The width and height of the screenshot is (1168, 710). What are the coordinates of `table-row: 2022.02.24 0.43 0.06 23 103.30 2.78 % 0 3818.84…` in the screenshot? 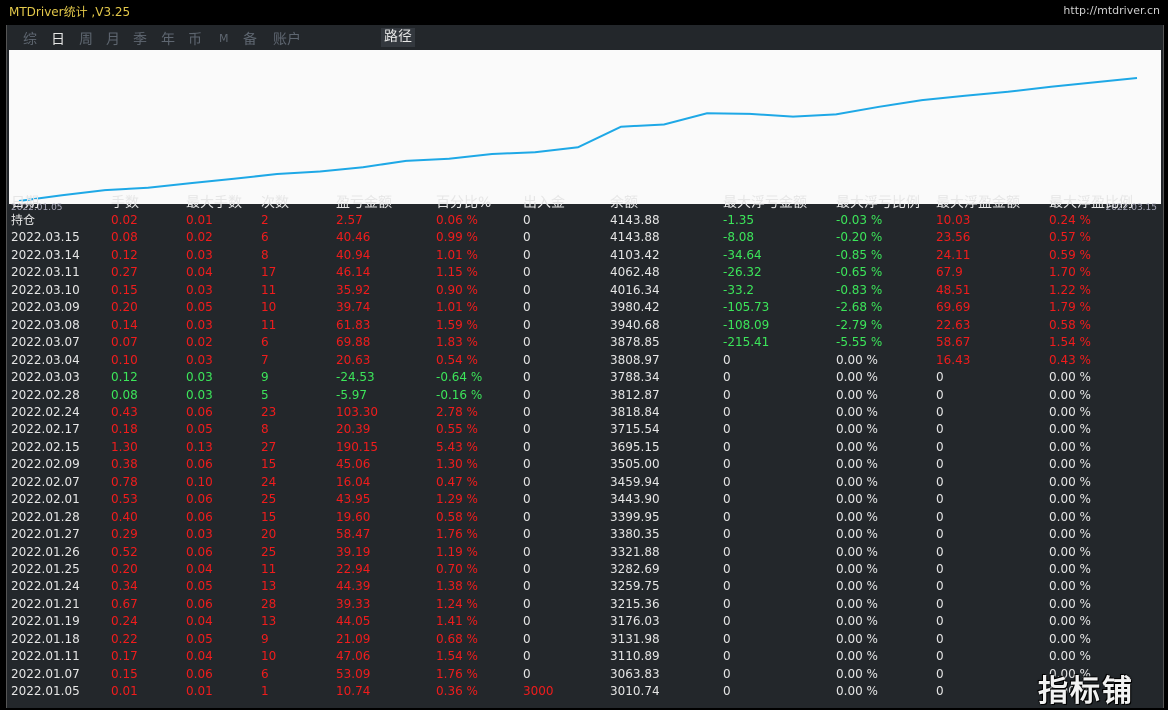 It's located at (585, 412).